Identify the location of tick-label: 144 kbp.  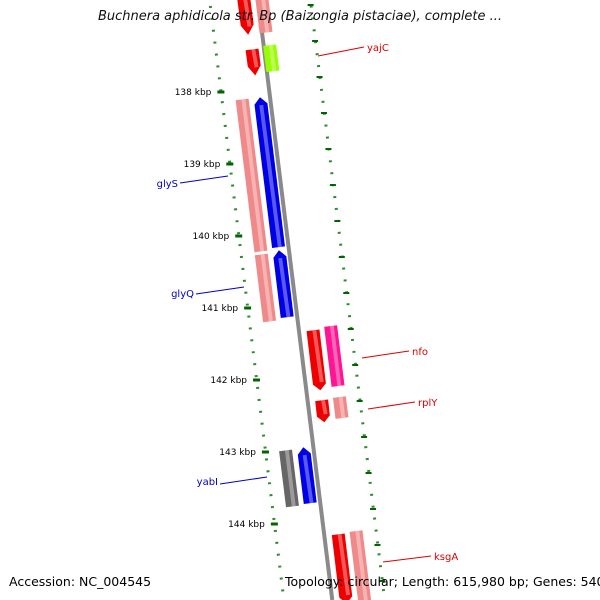
(246, 525).